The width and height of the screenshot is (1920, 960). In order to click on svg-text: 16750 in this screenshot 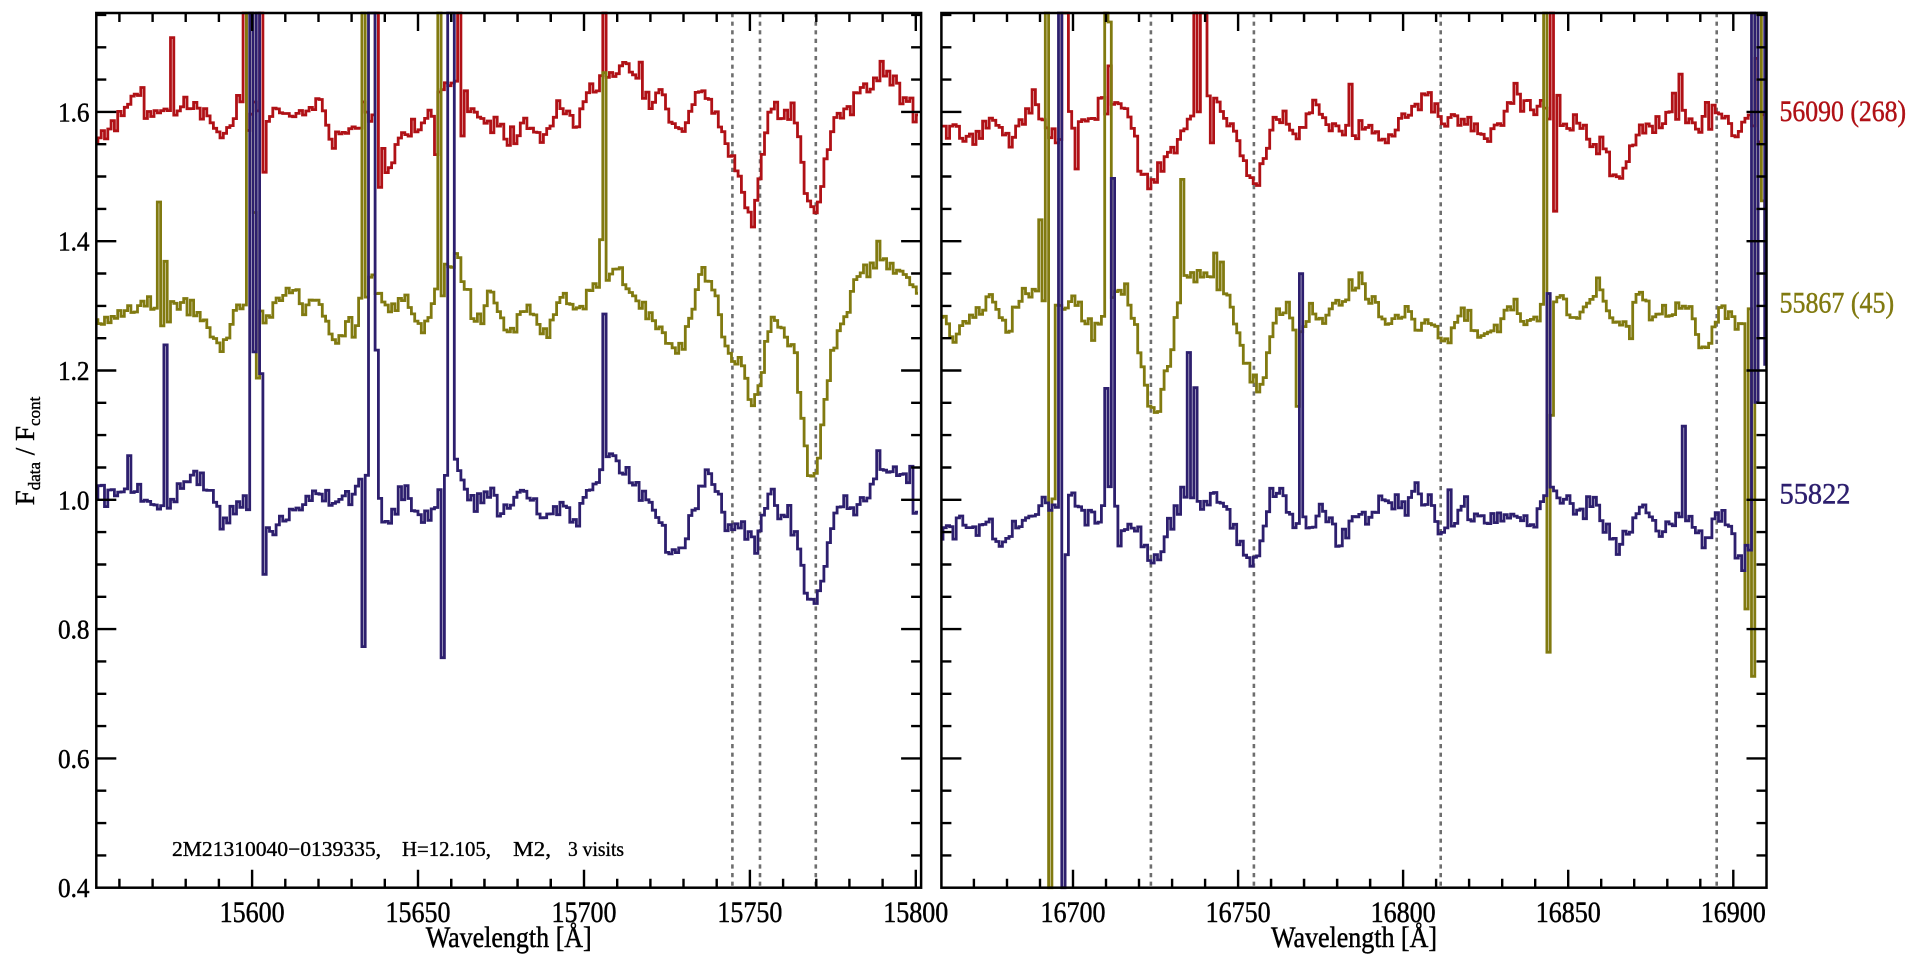, I will do `click(1238, 912)`.